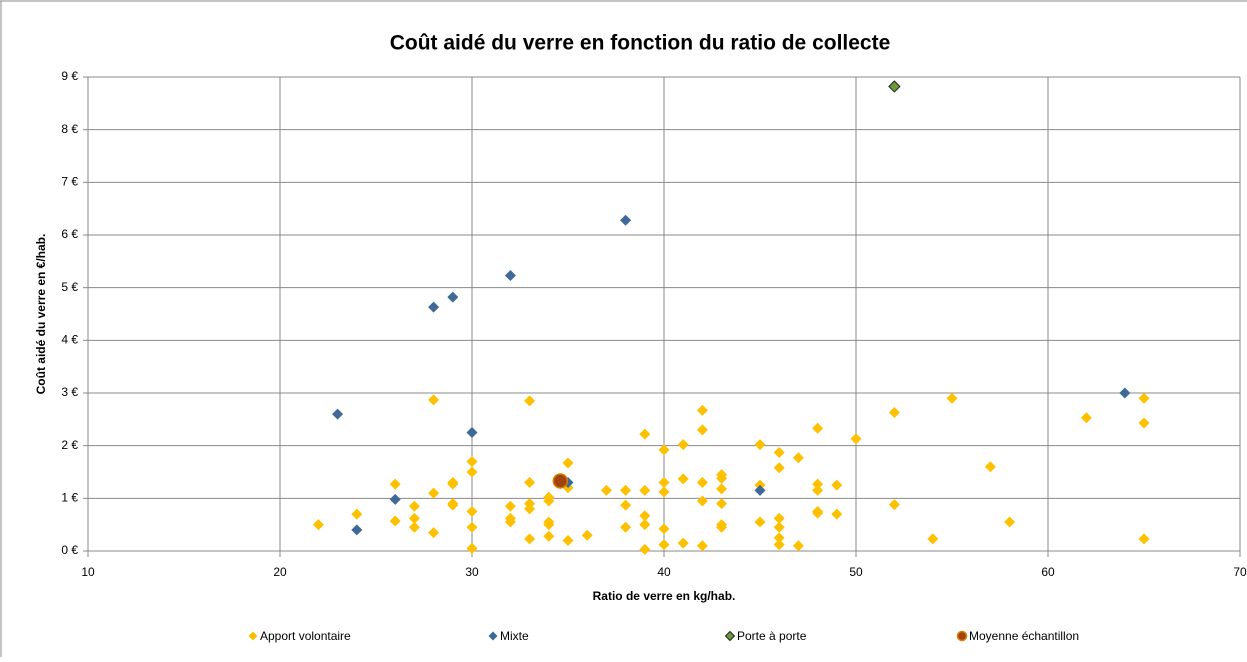 This screenshot has height=662, width=1247. I want to click on y-tick-label: 0 €, so click(69, 550).